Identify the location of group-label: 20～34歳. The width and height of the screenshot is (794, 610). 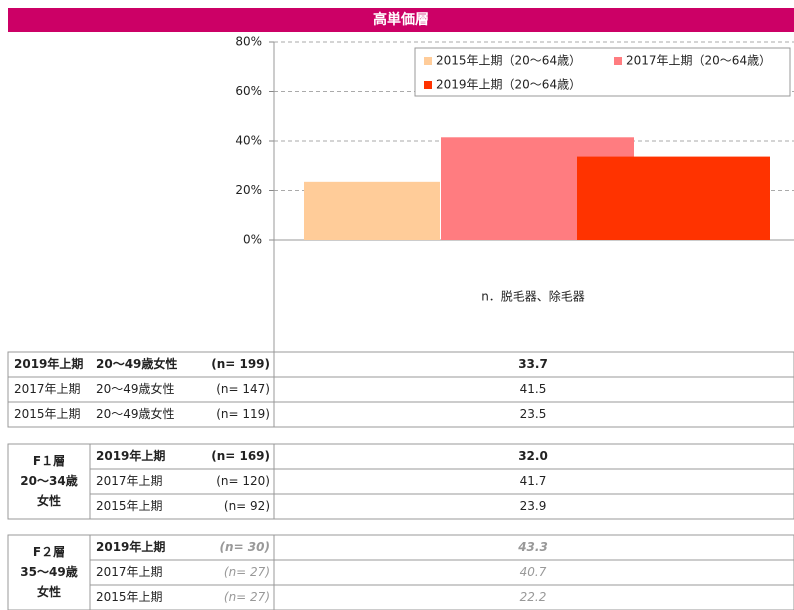
(48, 480).